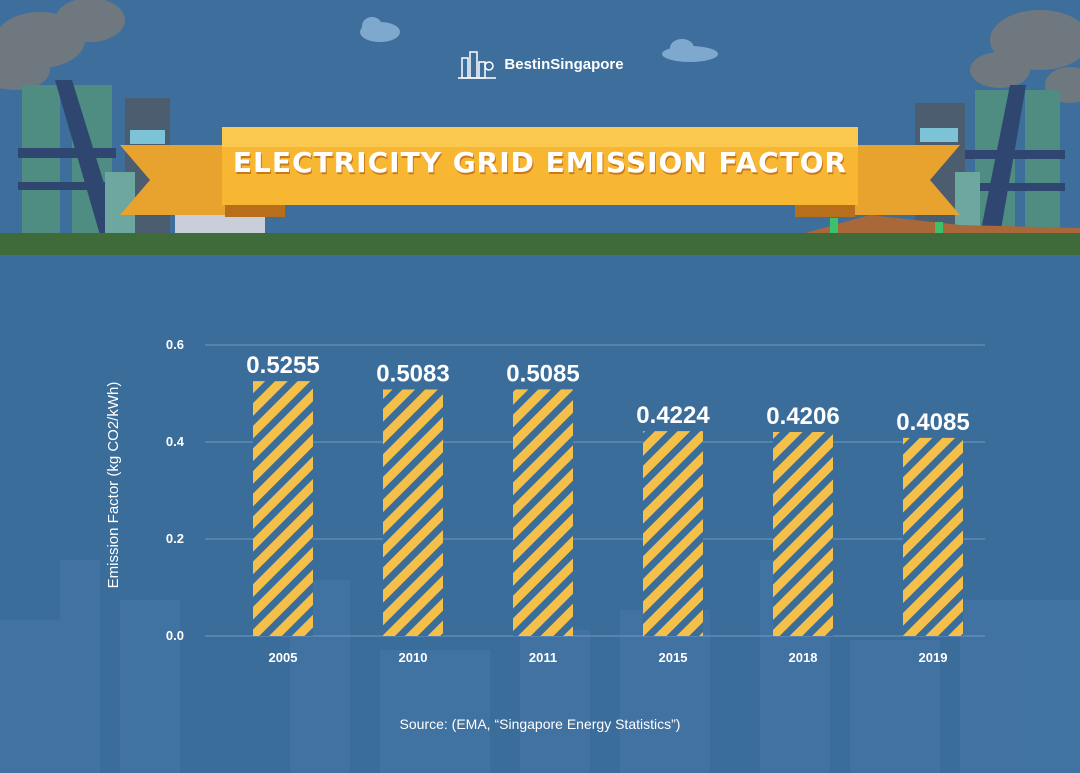 This screenshot has height=773, width=1080. Describe the element at coordinates (175, 441) in the screenshot. I see `y-tick-label: 0.4` at that location.